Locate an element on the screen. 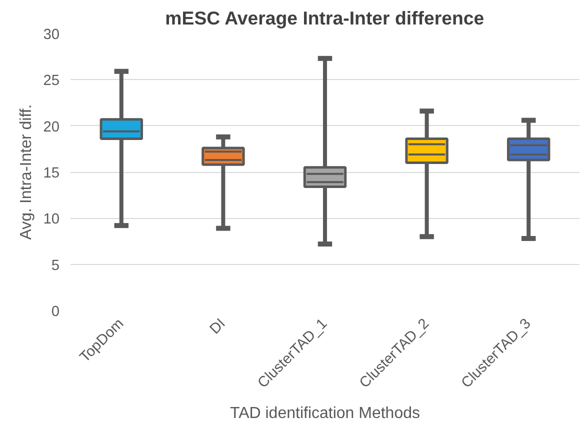  y-tick-label: 25 is located at coordinates (51, 81).